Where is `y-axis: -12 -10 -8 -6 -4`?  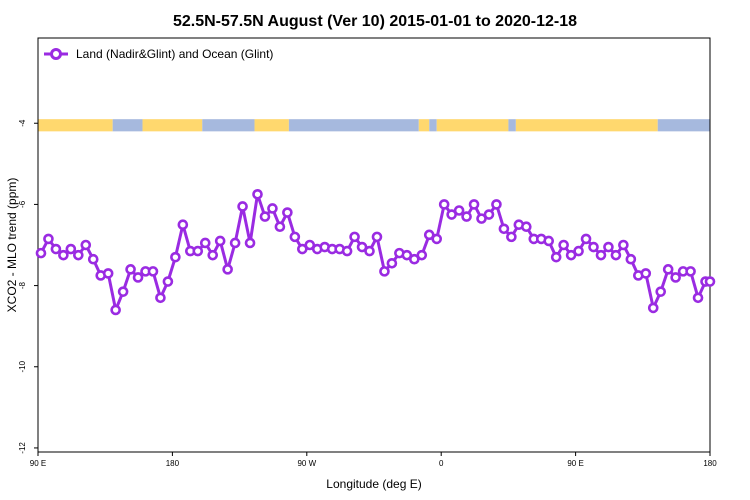
y-axis: -12 -10 -8 -6 -4 is located at coordinates (28, 286).